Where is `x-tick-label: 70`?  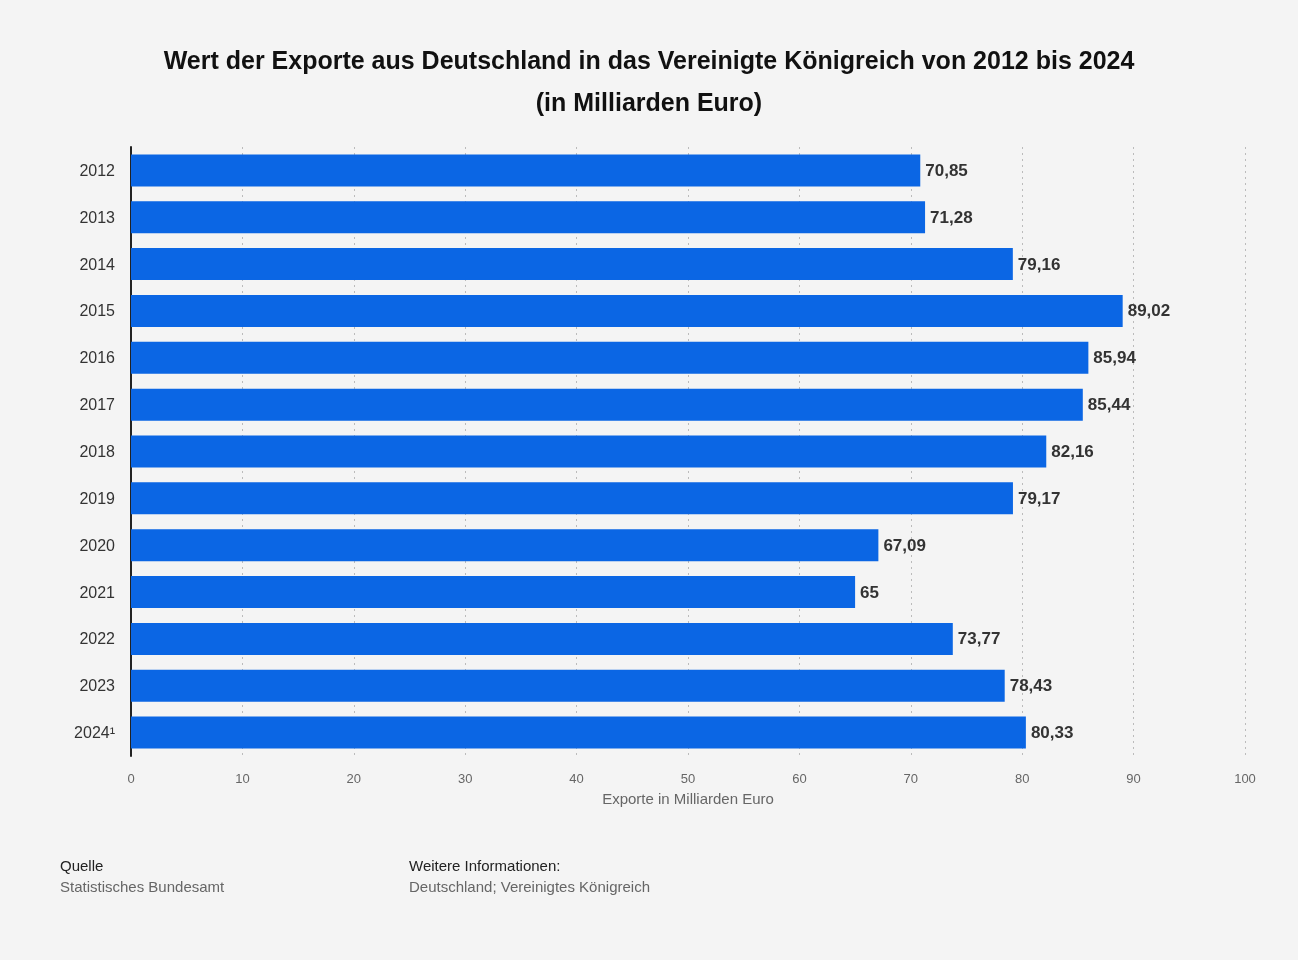
x-tick-label: 70 is located at coordinates (911, 778).